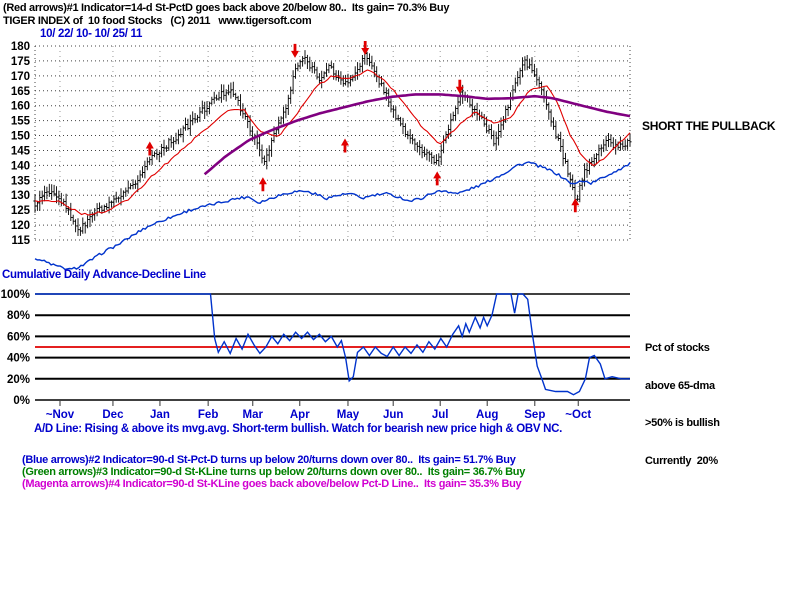  What do you see at coordinates (21, 62) in the screenshot?
I see `price-axis-label: 175` at bounding box center [21, 62].